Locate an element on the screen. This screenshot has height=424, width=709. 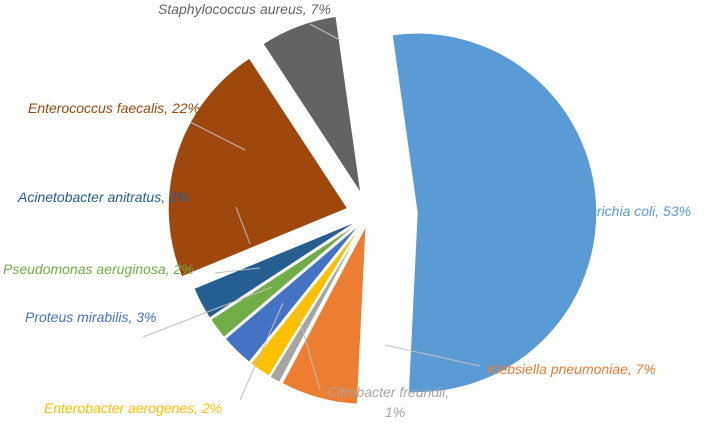
pie-slice-pseudomonas-aeruginosa is located at coordinates (285, 279).